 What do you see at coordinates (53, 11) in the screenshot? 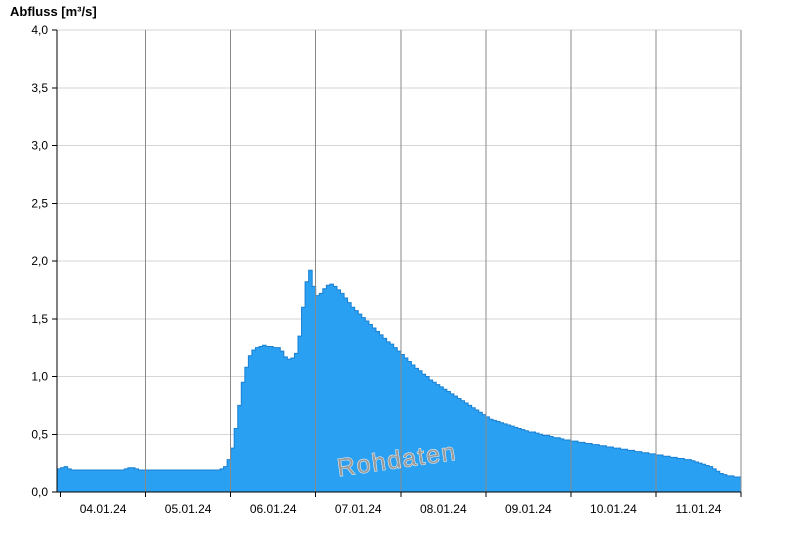
I see `chart-title: Abfluss [m³/s]` at bounding box center [53, 11].